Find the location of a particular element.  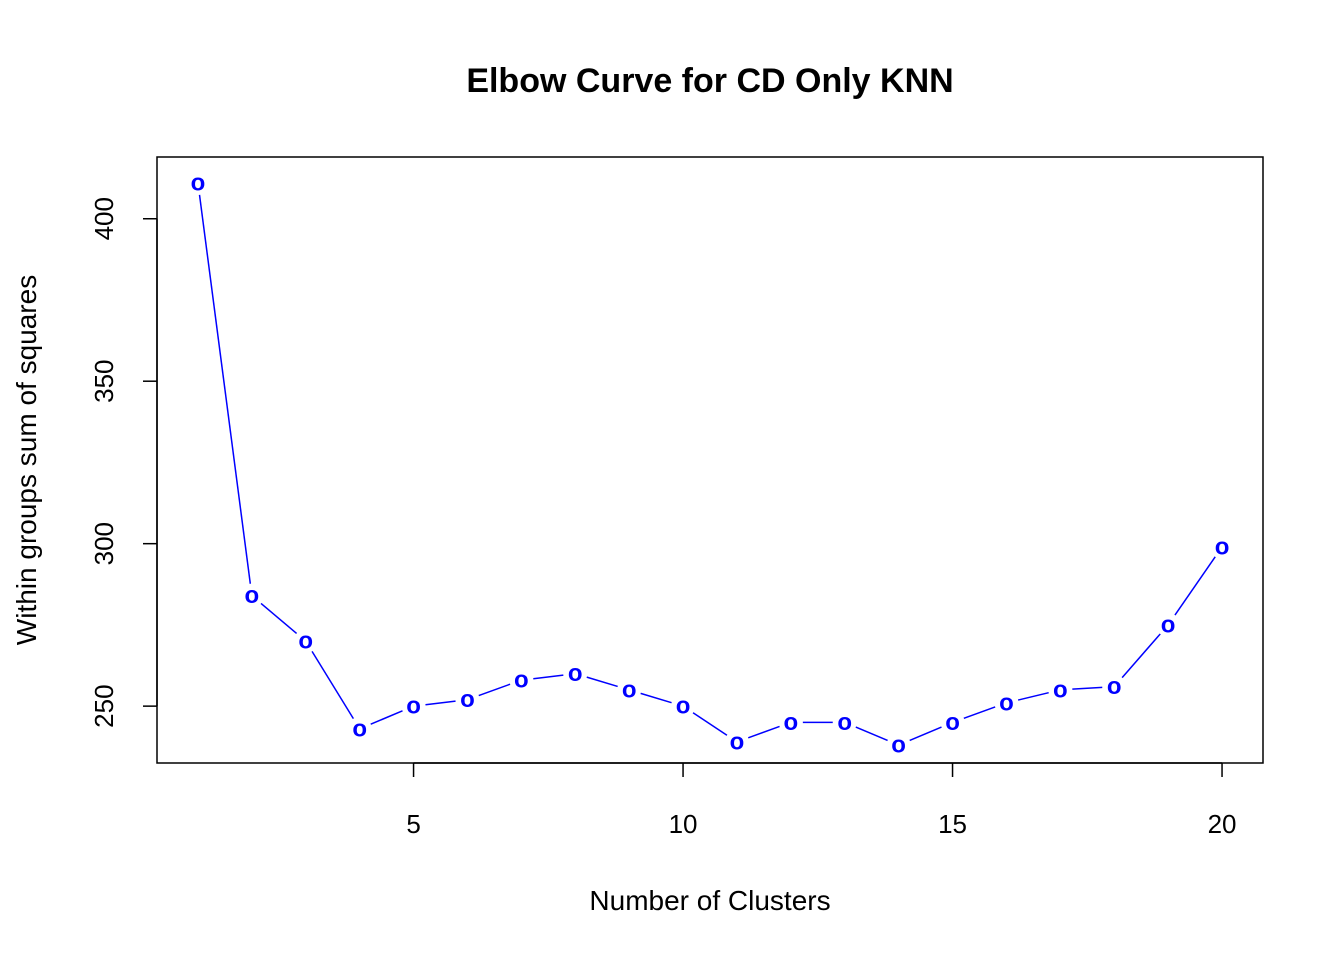

chart-title: Elbow Curve for CD Only KNN is located at coordinates (709, 81).